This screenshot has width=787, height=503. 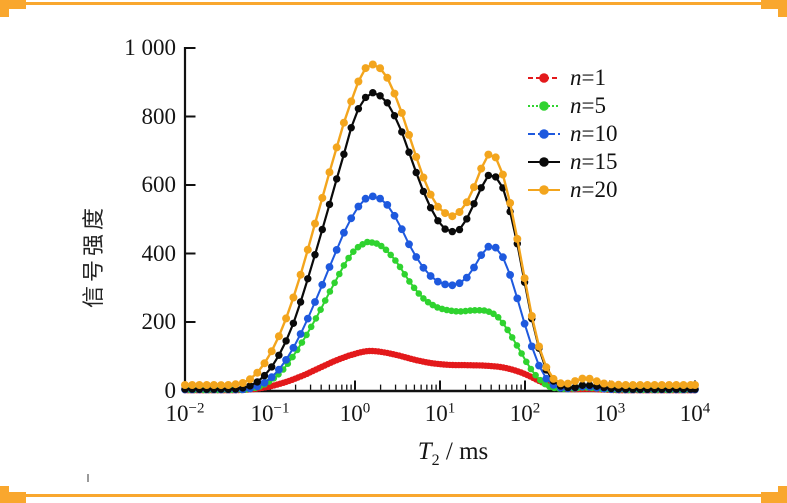 I want to click on legend-label: n=5, so click(x=588, y=105).